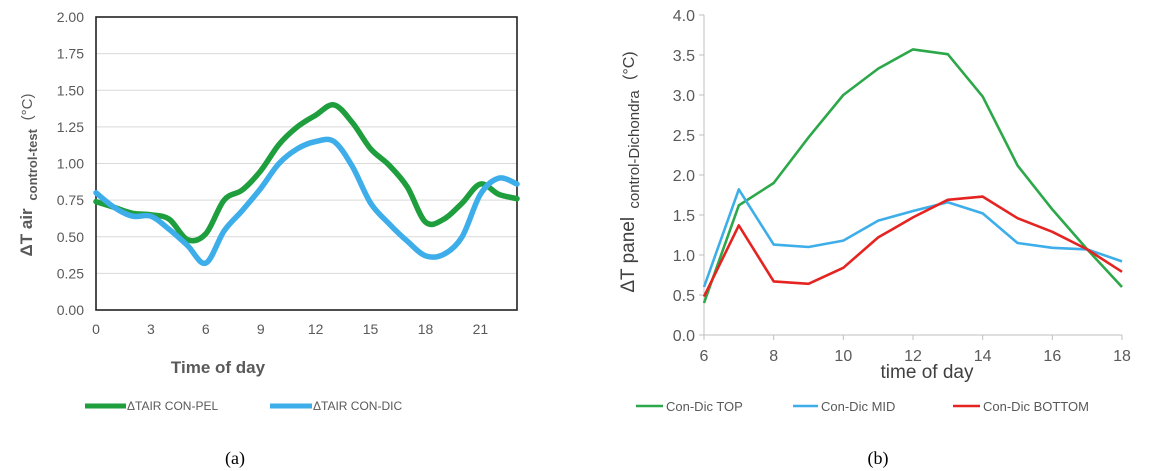 This screenshot has width=1151, height=471. Describe the element at coordinates (843, 356) in the screenshot. I see `chart-b-x-tick-label: 10` at that location.